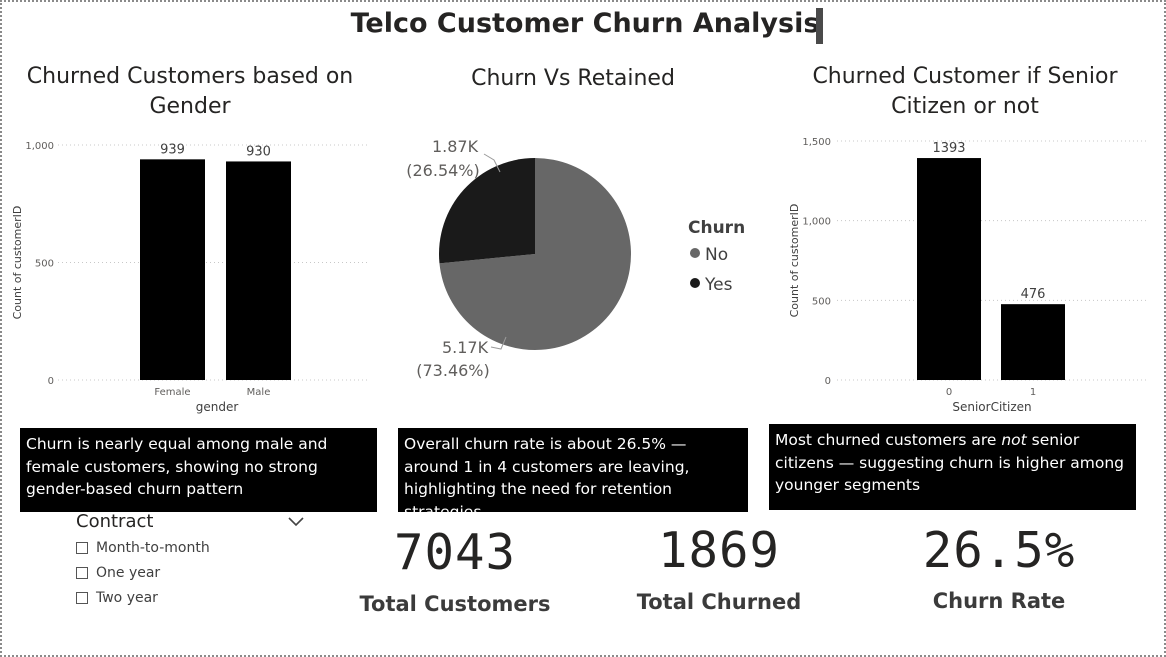  I want to click on slicer-item-two-year: Two year, so click(191, 598).